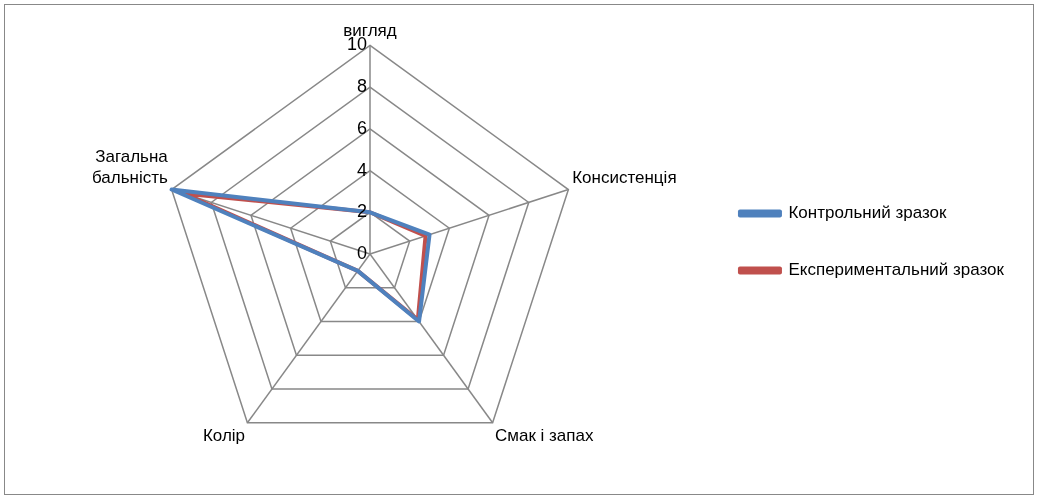 The width and height of the screenshot is (1038, 499). What do you see at coordinates (544, 435) in the screenshot?
I see `spoke-label: Смак і запах` at bounding box center [544, 435].